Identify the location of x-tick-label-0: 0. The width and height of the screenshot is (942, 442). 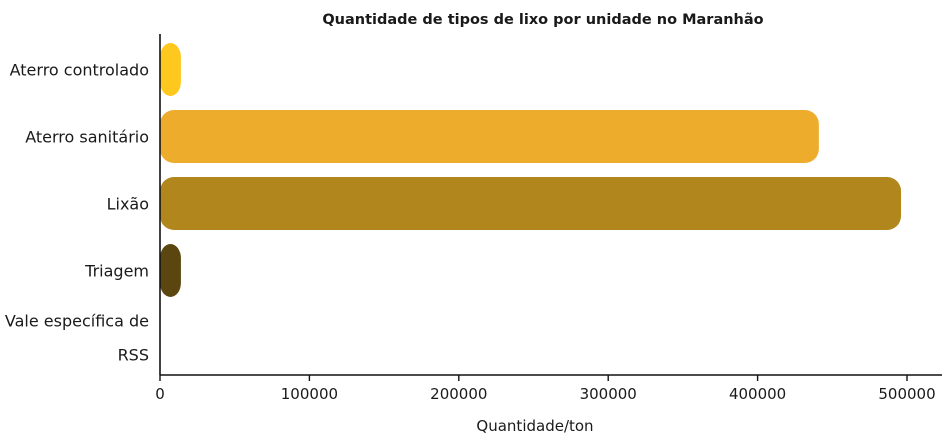
(160, 394).